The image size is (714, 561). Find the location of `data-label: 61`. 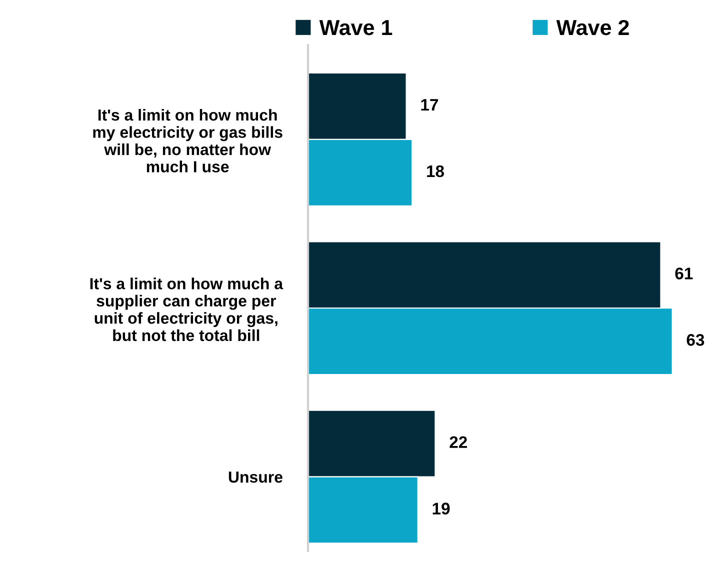

data-label: 61 is located at coordinates (684, 274).